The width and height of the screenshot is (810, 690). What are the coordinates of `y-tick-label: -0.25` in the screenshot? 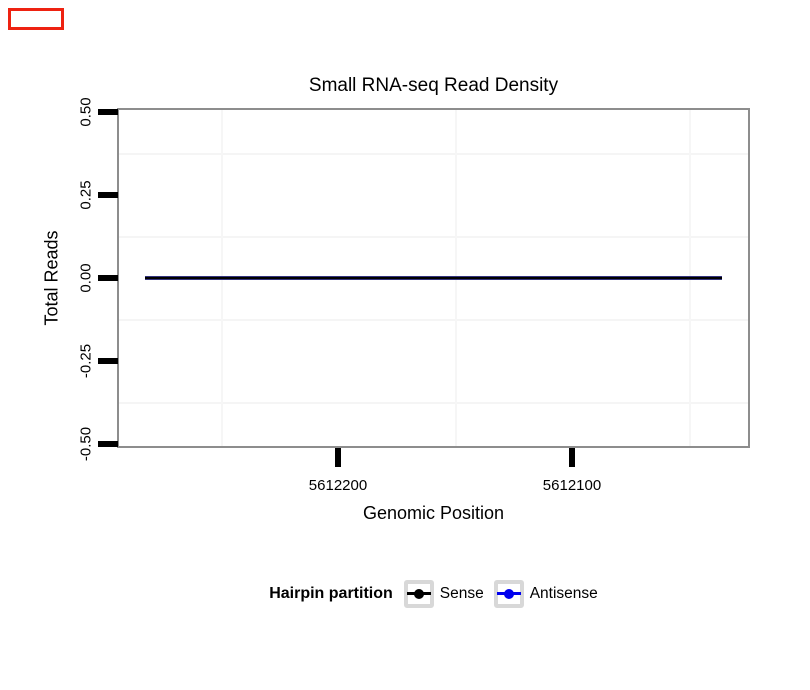 It's located at (86, 361).